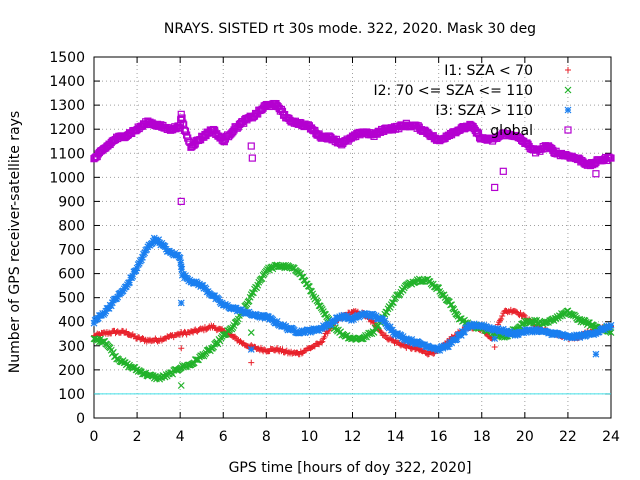  Describe the element at coordinates (568, 437) in the screenshot. I see `x-tick-label: 22` at that location.